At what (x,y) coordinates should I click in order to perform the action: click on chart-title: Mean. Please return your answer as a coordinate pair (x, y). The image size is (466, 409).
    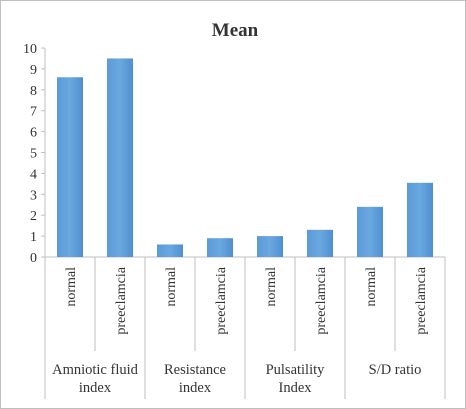
    Looking at the image, I should click on (235, 30).